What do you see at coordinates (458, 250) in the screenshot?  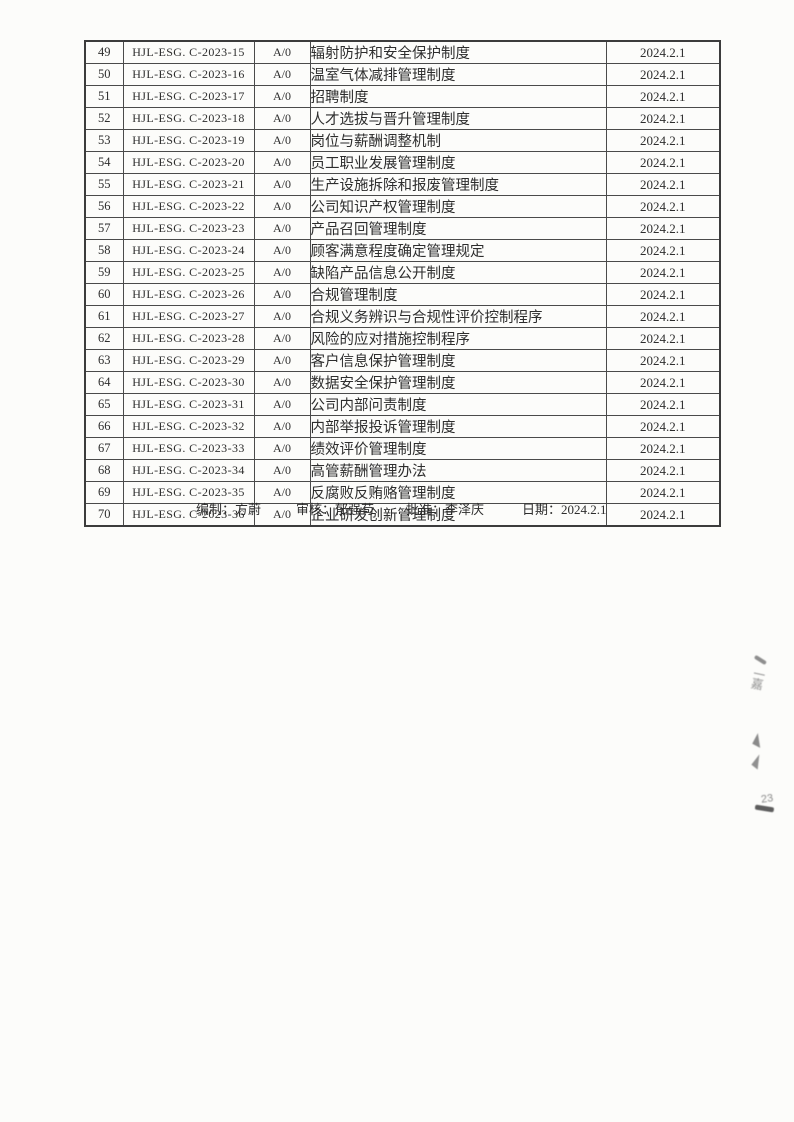 I see `cell-document-name: 顾客满意程度确定管理规定` at bounding box center [458, 250].